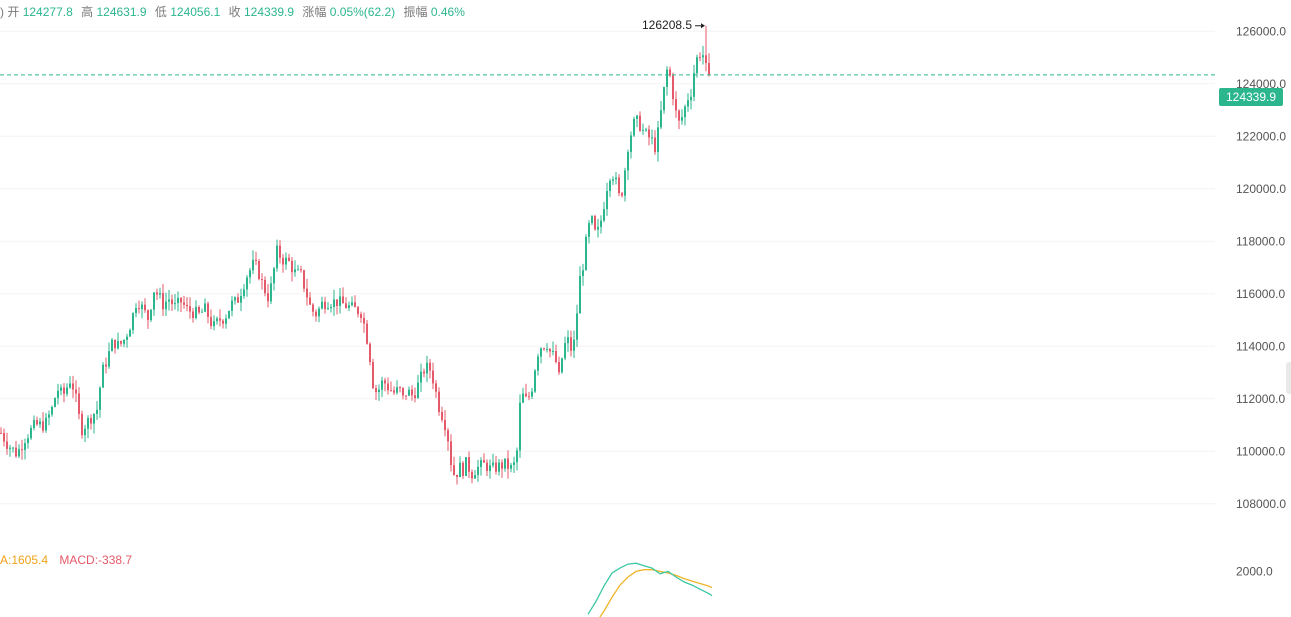 This screenshot has height=617, width=1291. Describe the element at coordinates (362, 12) in the screenshot. I see `change-value: 0.05%(62.2)` at that location.